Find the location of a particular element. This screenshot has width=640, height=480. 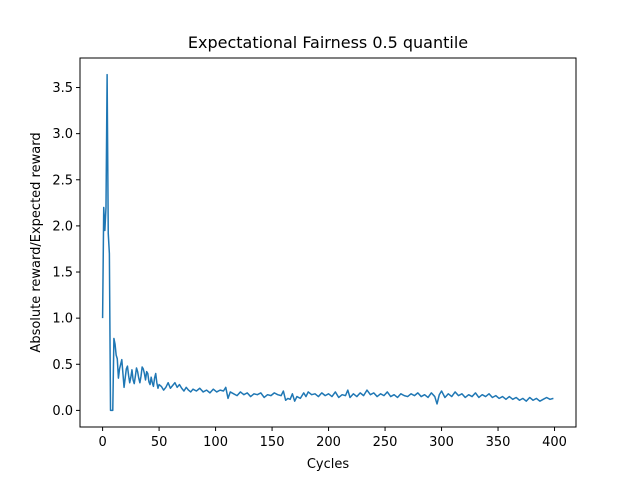

x-tick-label: 50 is located at coordinates (159, 442).